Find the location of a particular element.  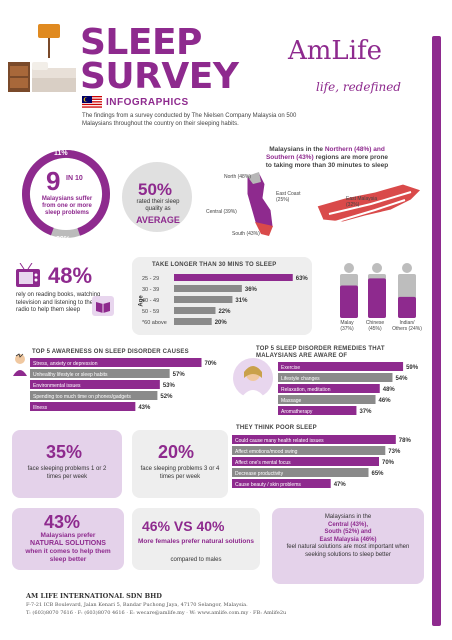

face-problems-b-card is located at coordinates (180, 464).